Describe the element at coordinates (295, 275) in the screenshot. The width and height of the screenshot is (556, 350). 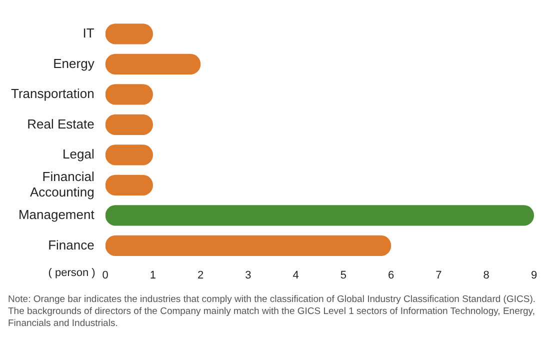
I see `x-tick-label: 4` at that location.